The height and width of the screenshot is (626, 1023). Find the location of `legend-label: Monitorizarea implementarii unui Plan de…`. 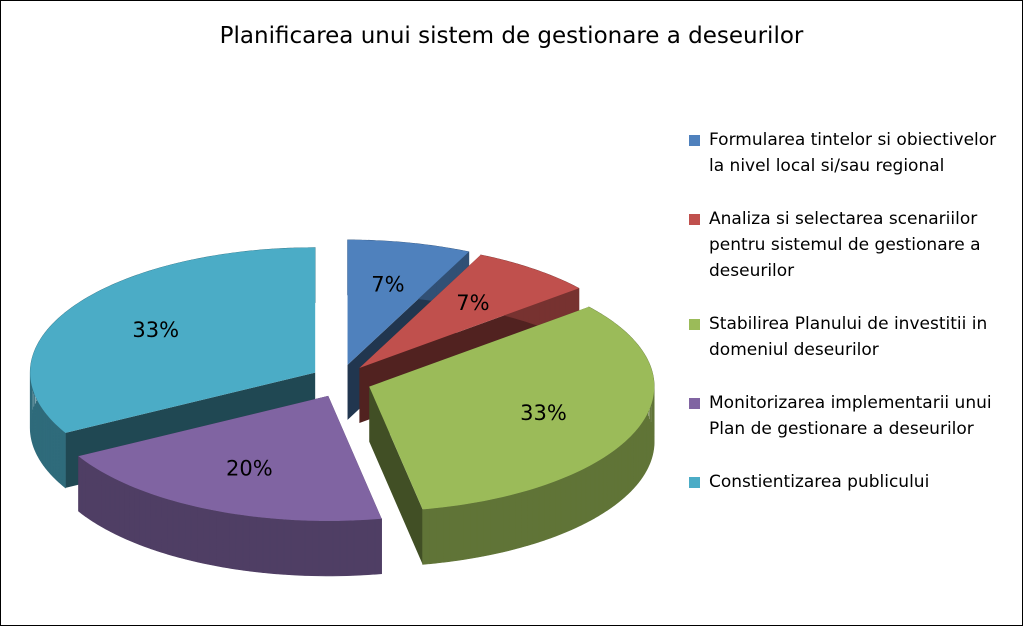

legend-label: Monitorizarea implementarii unui Plan de… is located at coordinates (850, 416).